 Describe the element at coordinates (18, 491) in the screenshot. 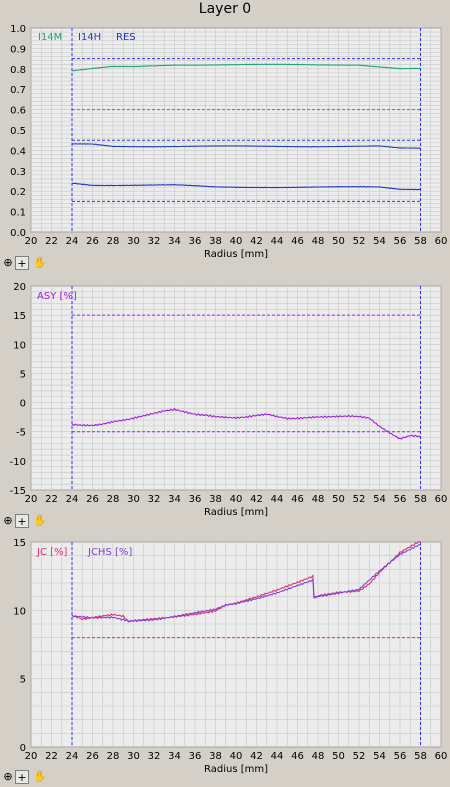

I see `y-tick-label: -15` at that location.